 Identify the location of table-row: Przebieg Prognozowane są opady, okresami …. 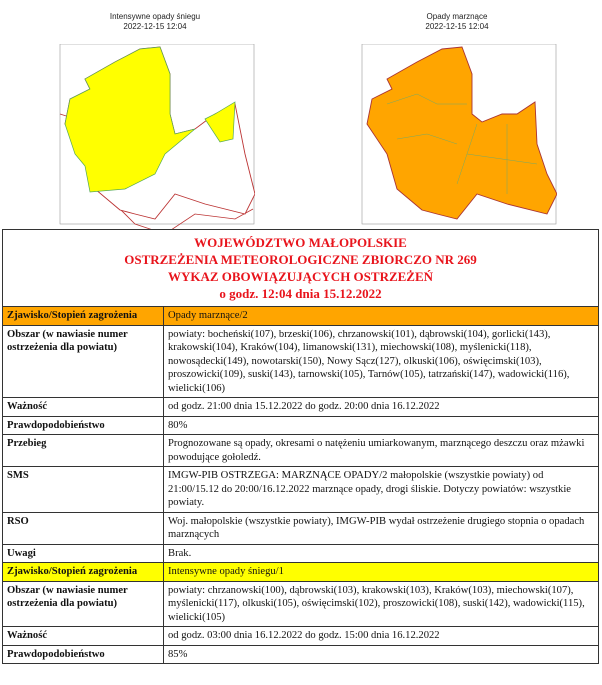
(300, 450).